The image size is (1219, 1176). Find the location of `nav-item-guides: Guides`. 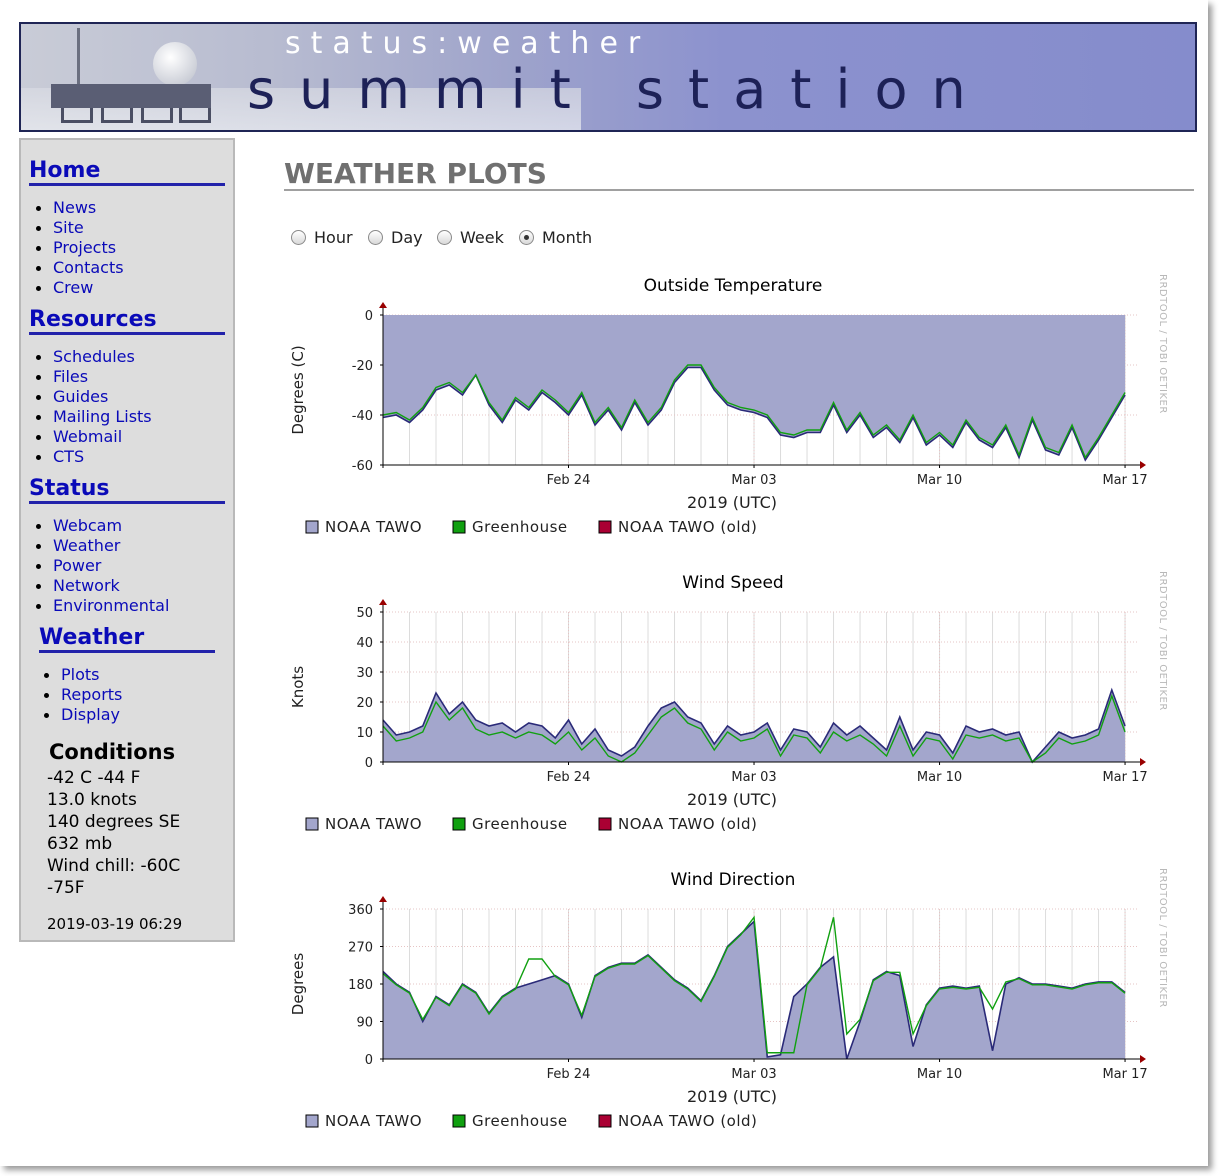

nav-item-guides: Guides is located at coordinates (90, 397).